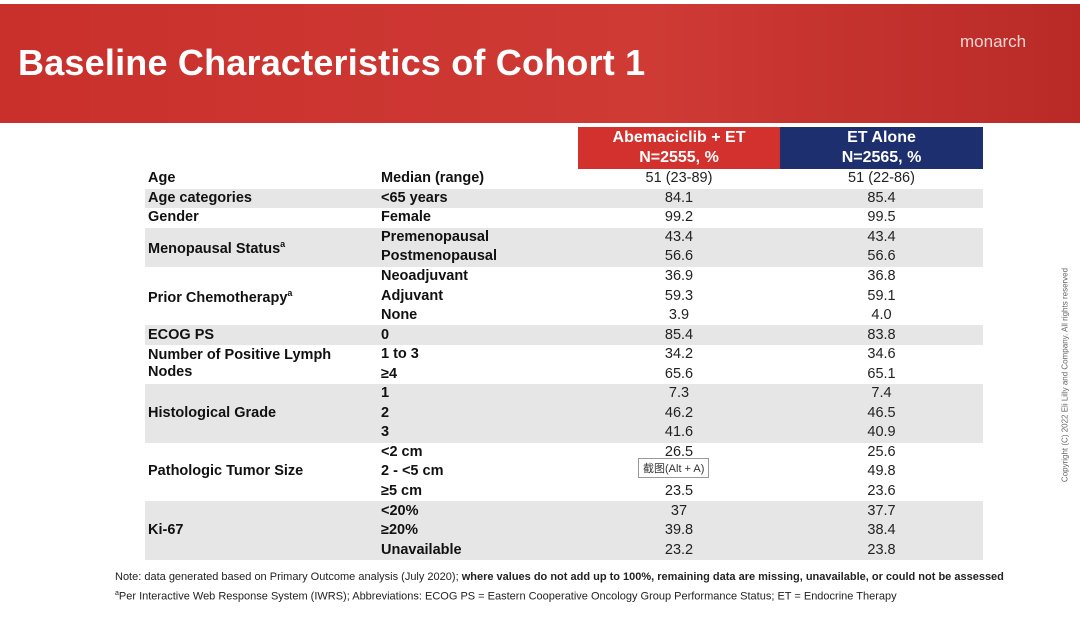  What do you see at coordinates (679, 491) in the screenshot?
I see `value-cell: 23.5` at bounding box center [679, 491].